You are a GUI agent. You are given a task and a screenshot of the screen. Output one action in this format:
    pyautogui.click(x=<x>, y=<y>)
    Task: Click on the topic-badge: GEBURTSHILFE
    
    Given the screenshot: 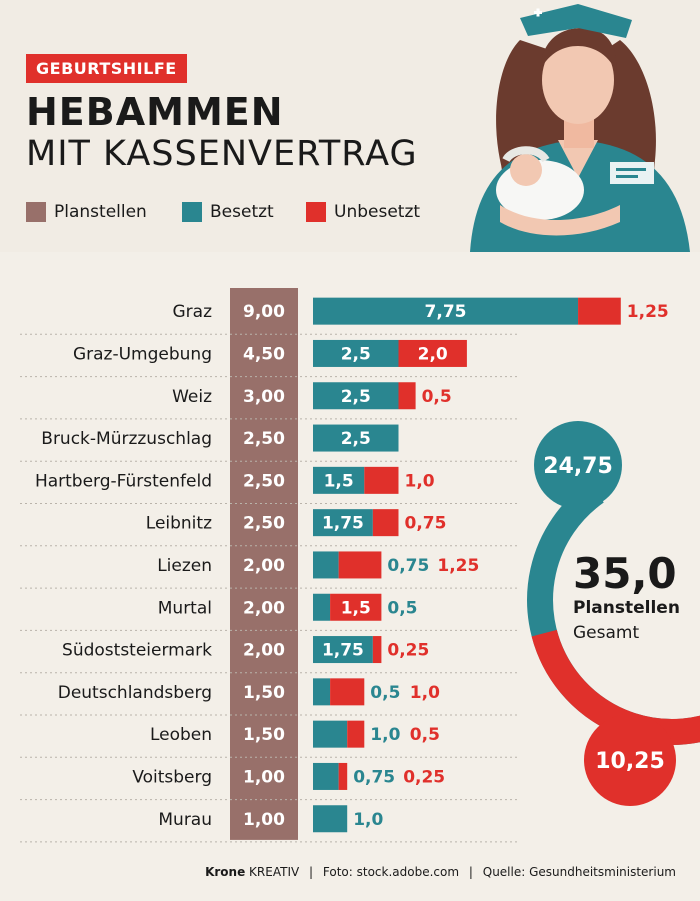 What is the action you would take?
    pyautogui.click(x=106, y=68)
    